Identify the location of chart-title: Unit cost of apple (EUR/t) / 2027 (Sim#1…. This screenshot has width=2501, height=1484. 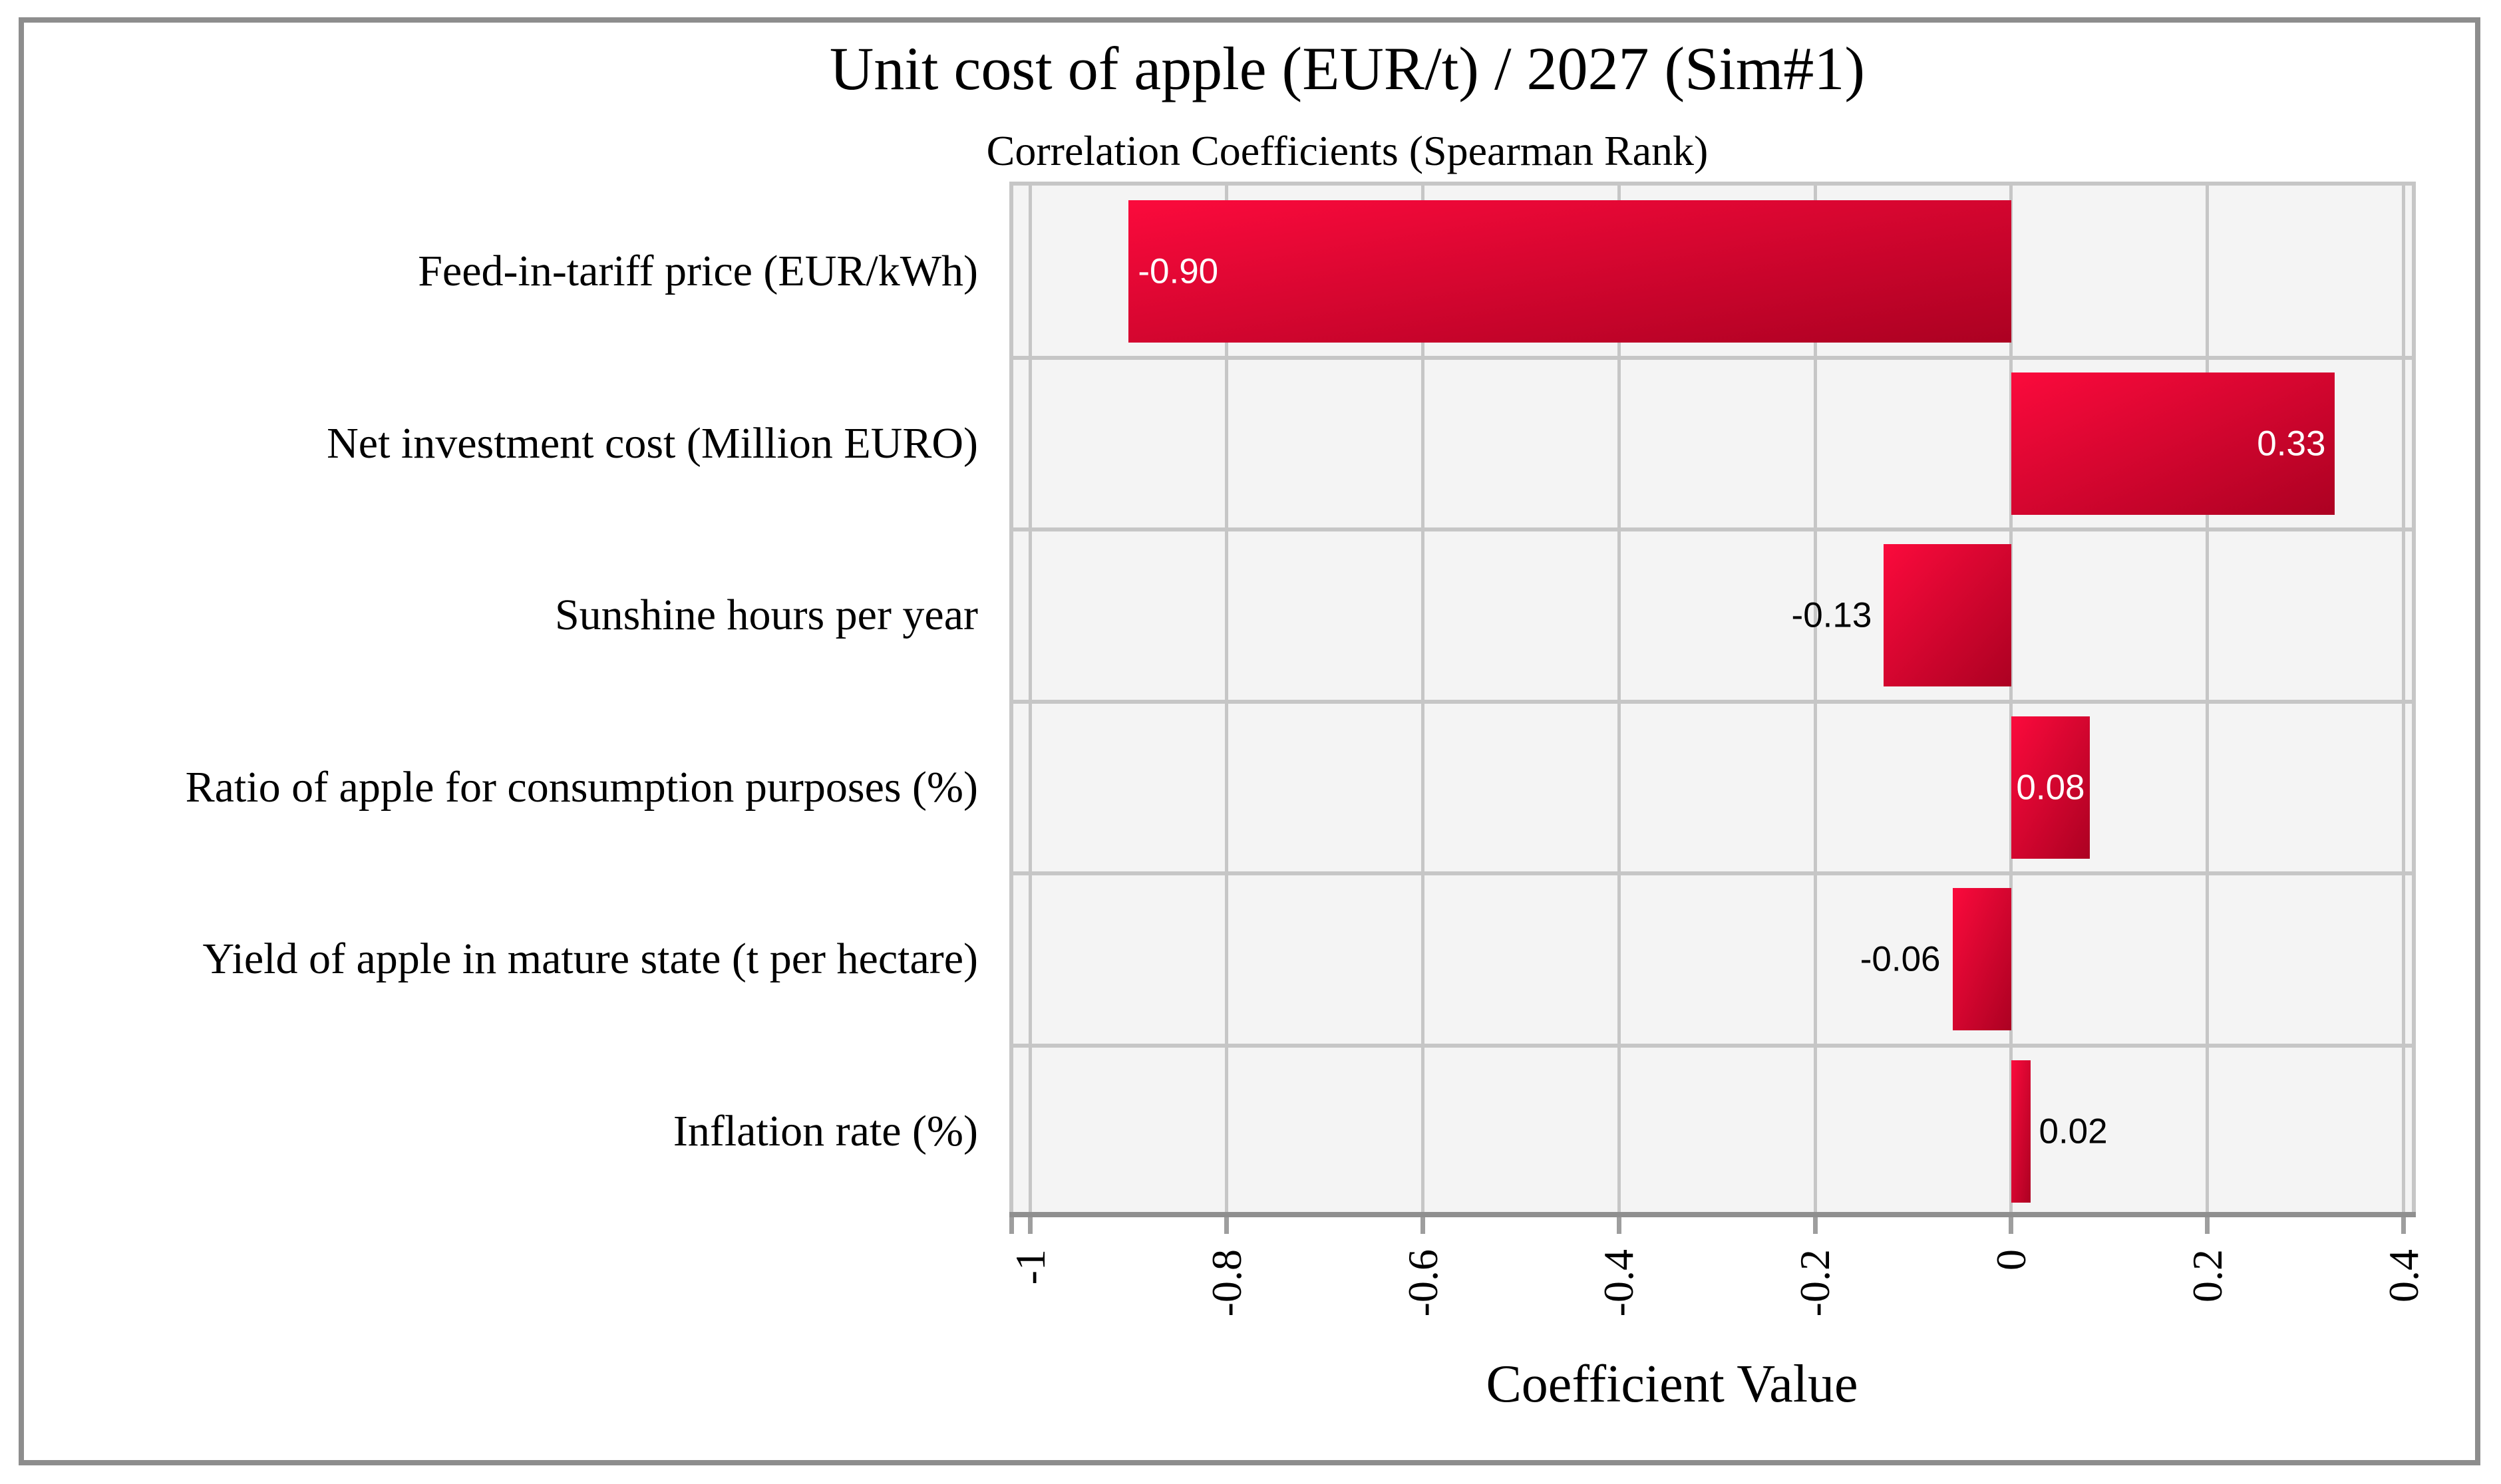
(1347, 68).